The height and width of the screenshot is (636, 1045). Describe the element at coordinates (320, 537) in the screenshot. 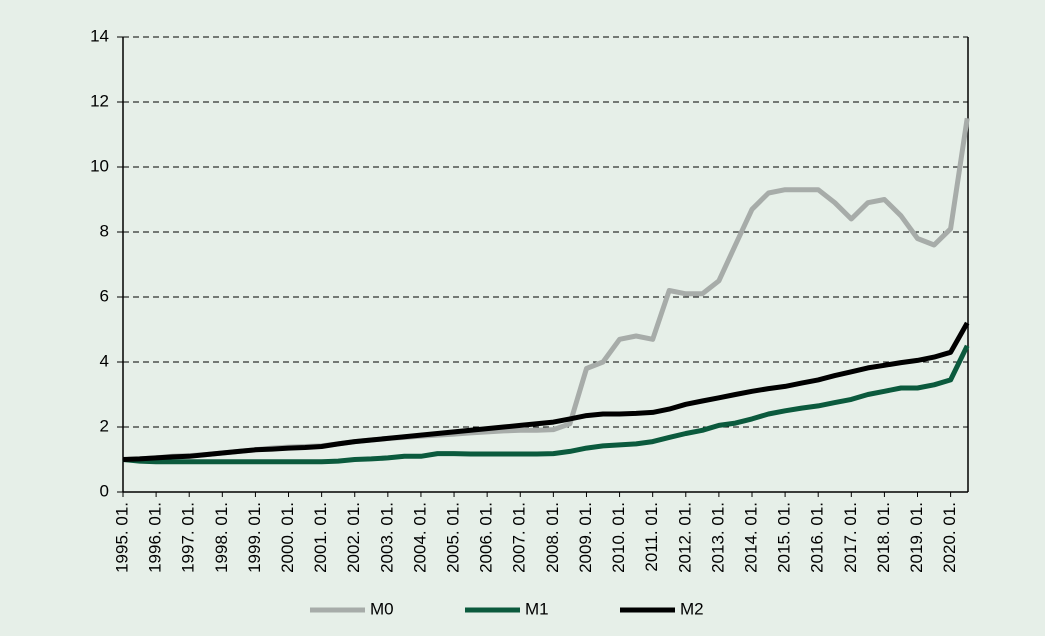

I see `x-tick-label: 2001. 01.` at that location.